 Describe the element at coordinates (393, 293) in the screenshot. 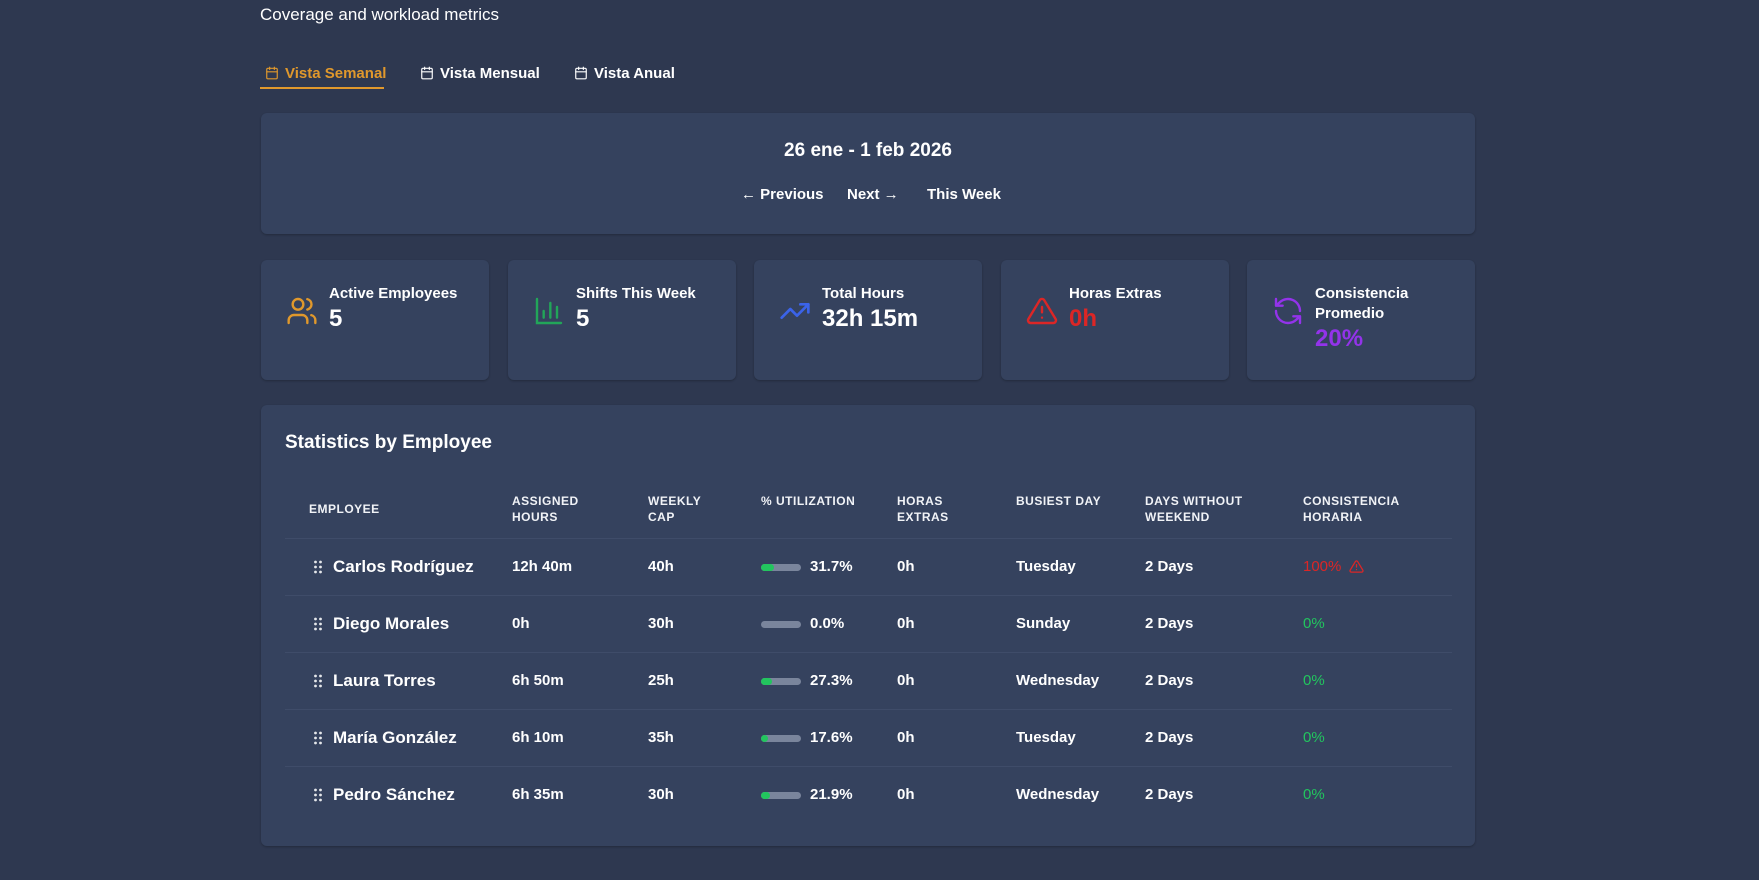

I see `stat-label: Active Employees` at that location.